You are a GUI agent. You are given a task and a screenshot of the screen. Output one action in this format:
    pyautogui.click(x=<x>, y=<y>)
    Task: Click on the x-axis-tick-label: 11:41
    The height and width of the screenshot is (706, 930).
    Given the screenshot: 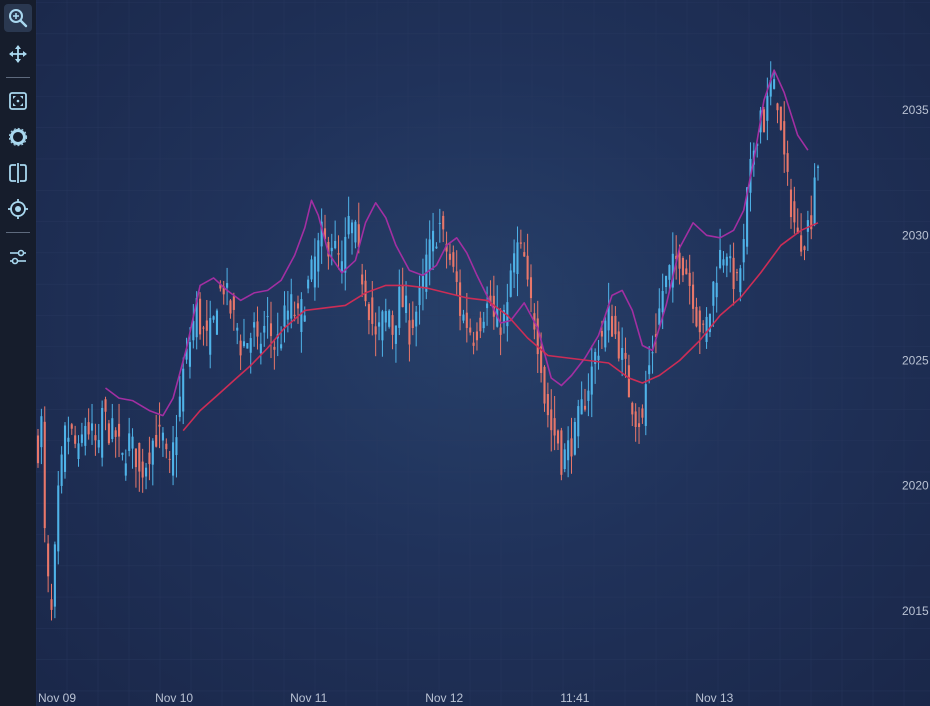 What is the action you would take?
    pyautogui.click(x=574, y=698)
    